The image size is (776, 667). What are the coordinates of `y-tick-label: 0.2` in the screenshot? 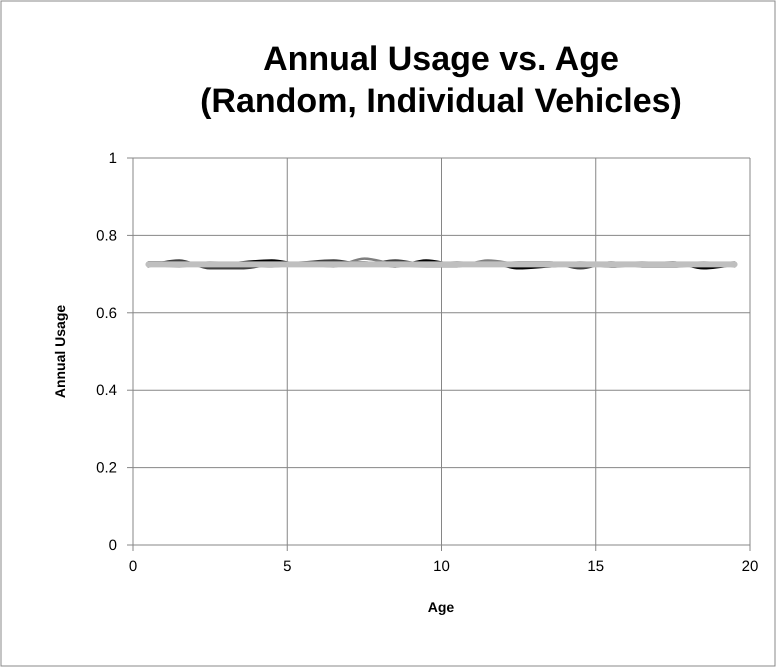 It's located at (106, 468).